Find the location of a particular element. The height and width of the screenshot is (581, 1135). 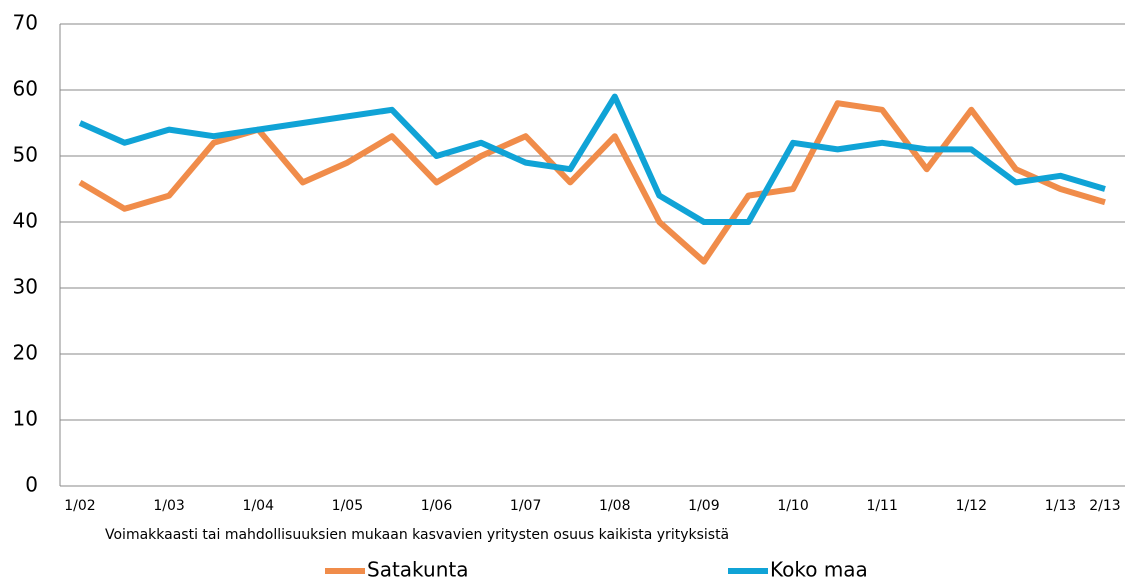

y-tick-label: 40 is located at coordinates (25, 221).